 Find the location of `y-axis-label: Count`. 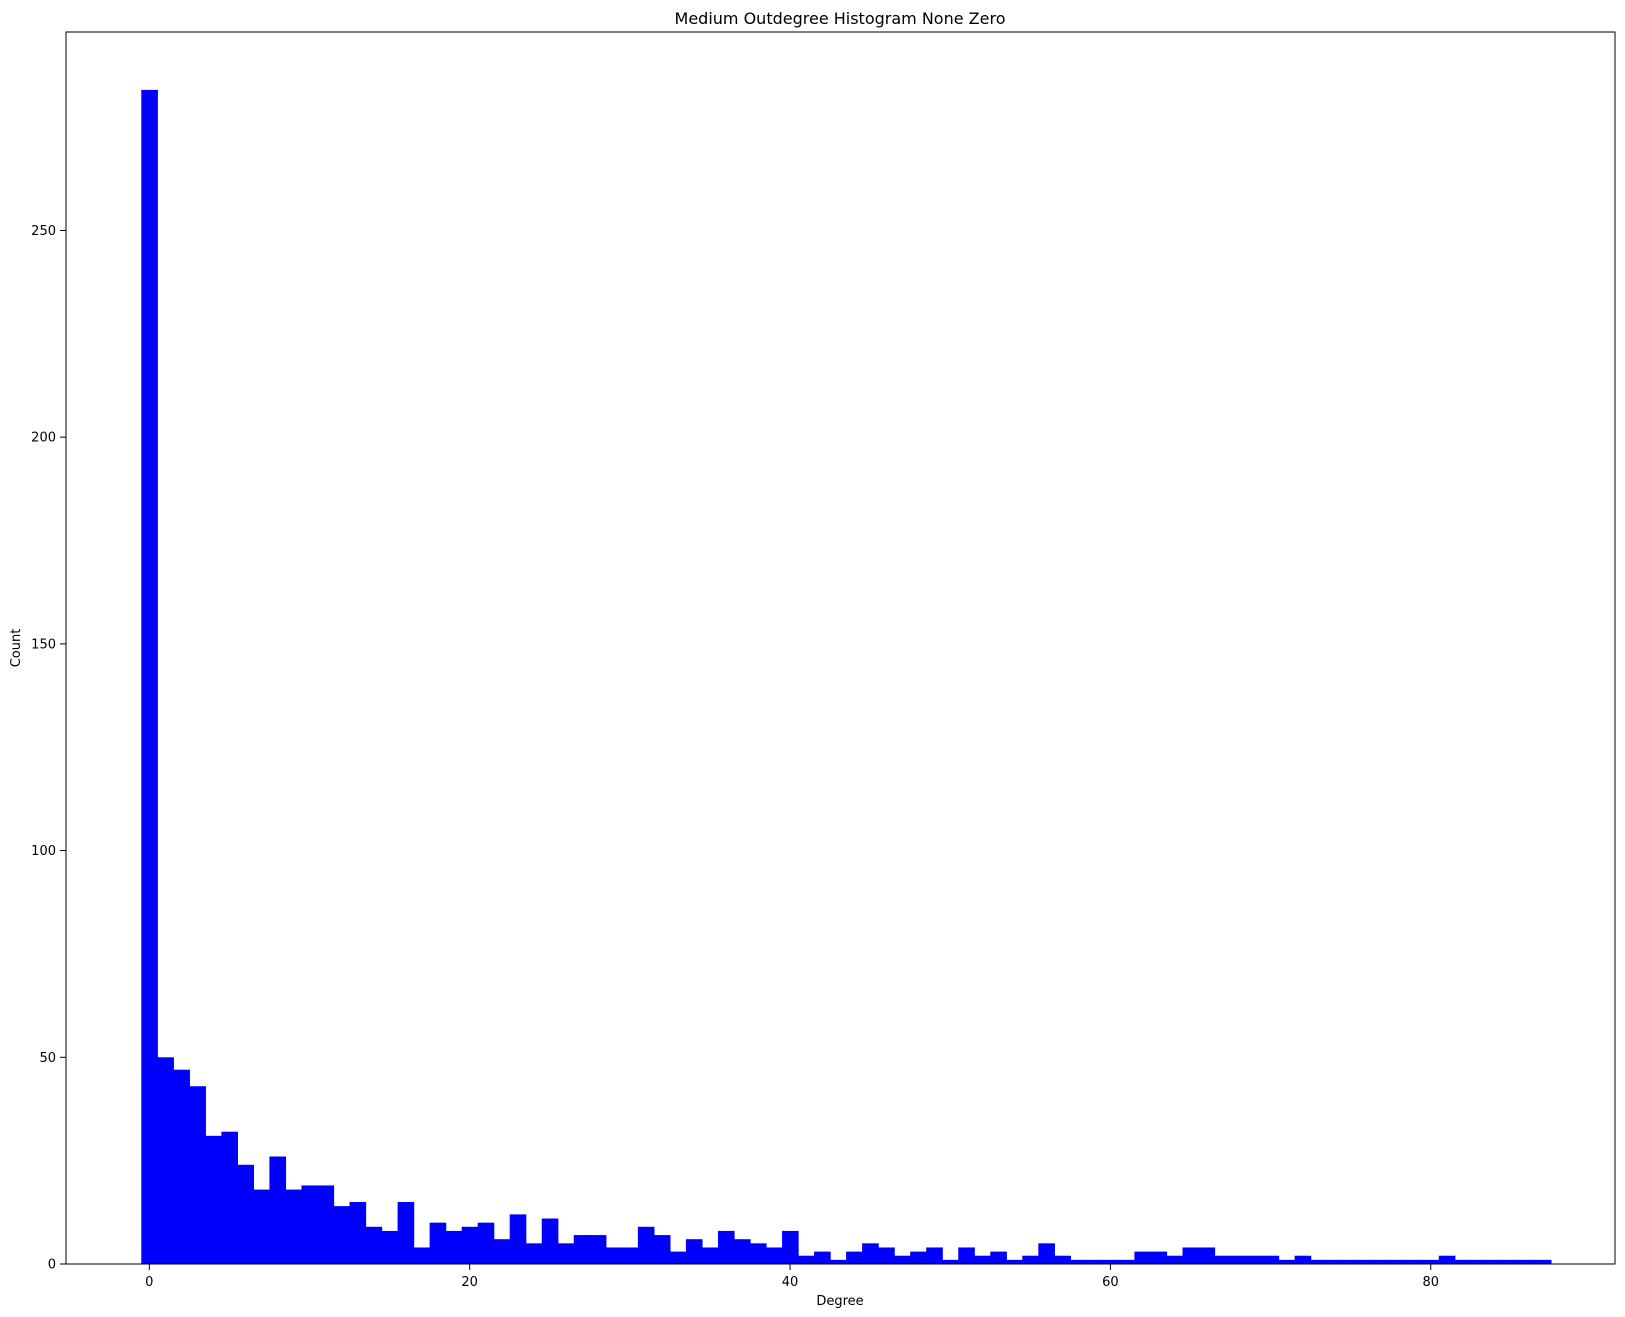

y-axis-label: Count is located at coordinates (16, 648).